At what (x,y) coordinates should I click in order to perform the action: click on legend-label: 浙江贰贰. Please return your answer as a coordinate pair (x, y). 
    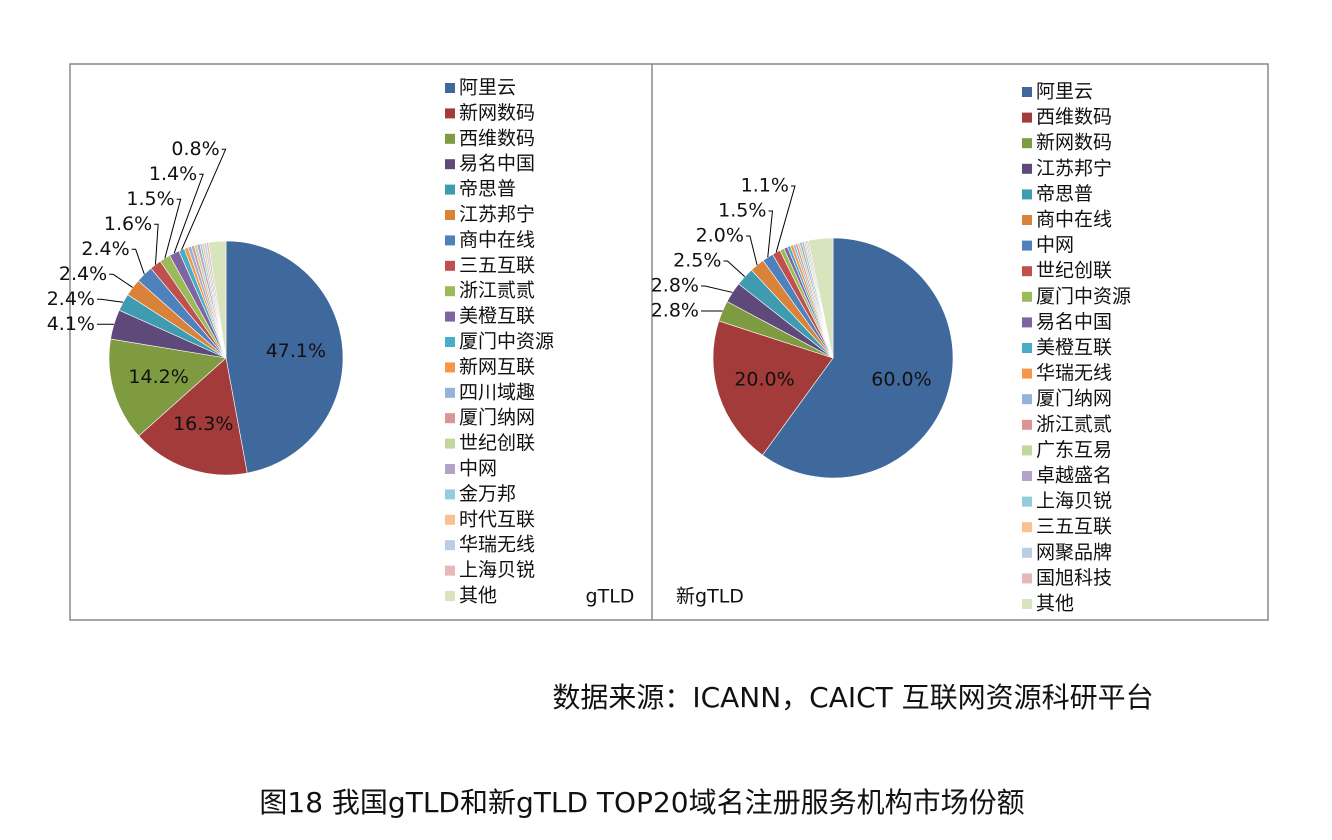
    Looking at the image, I should click on (1074, 424).